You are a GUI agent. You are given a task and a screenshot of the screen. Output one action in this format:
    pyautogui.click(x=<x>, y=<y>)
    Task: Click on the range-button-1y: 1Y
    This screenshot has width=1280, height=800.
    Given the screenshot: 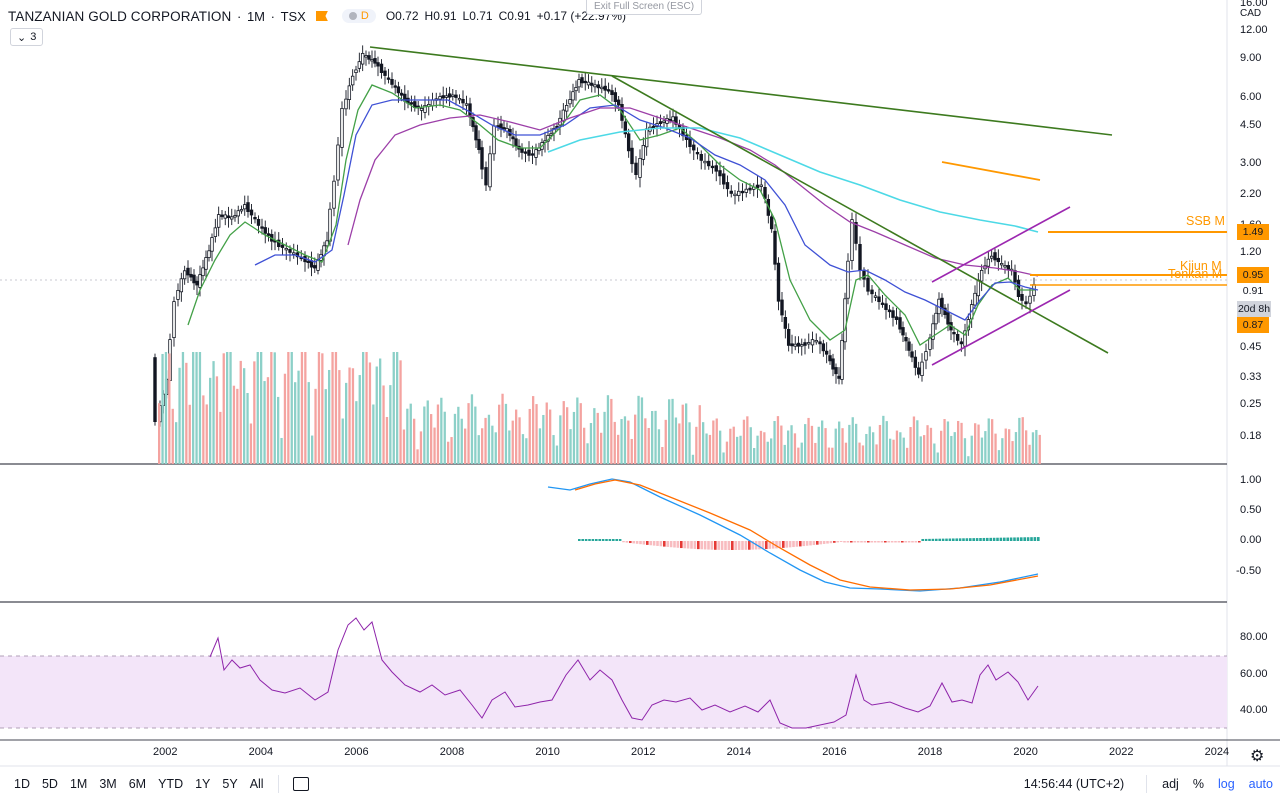 What is the action you would take?
    pyautogui.click(x=203, y=784)
    